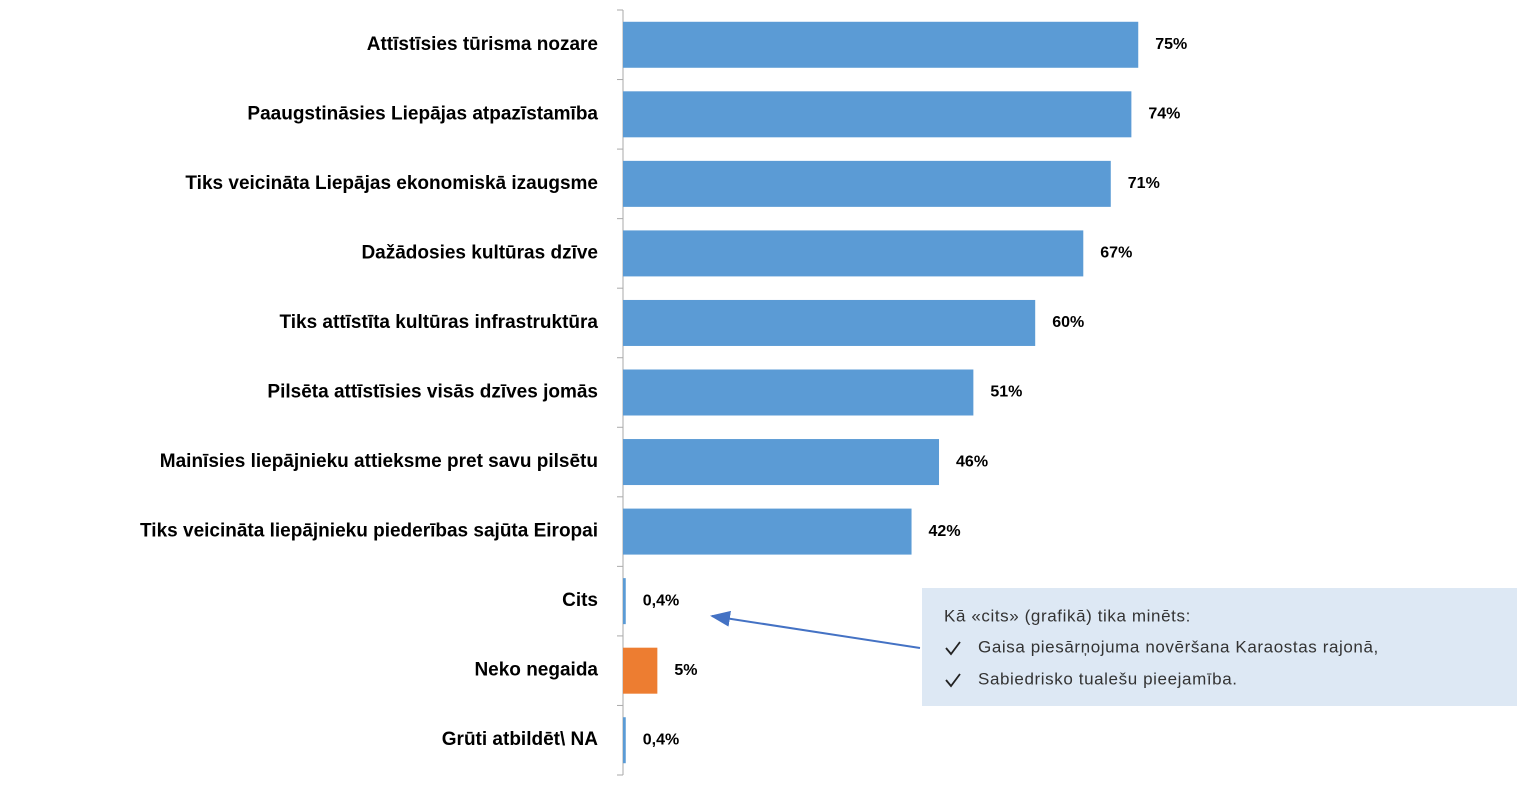 The height and width of the screenshot is (789, 1517). Describe the element at coordinates (1067, 615) in the screenshot. I see `annotation-title: Kā «cits» (grafikā) tika minēts:` at that location.